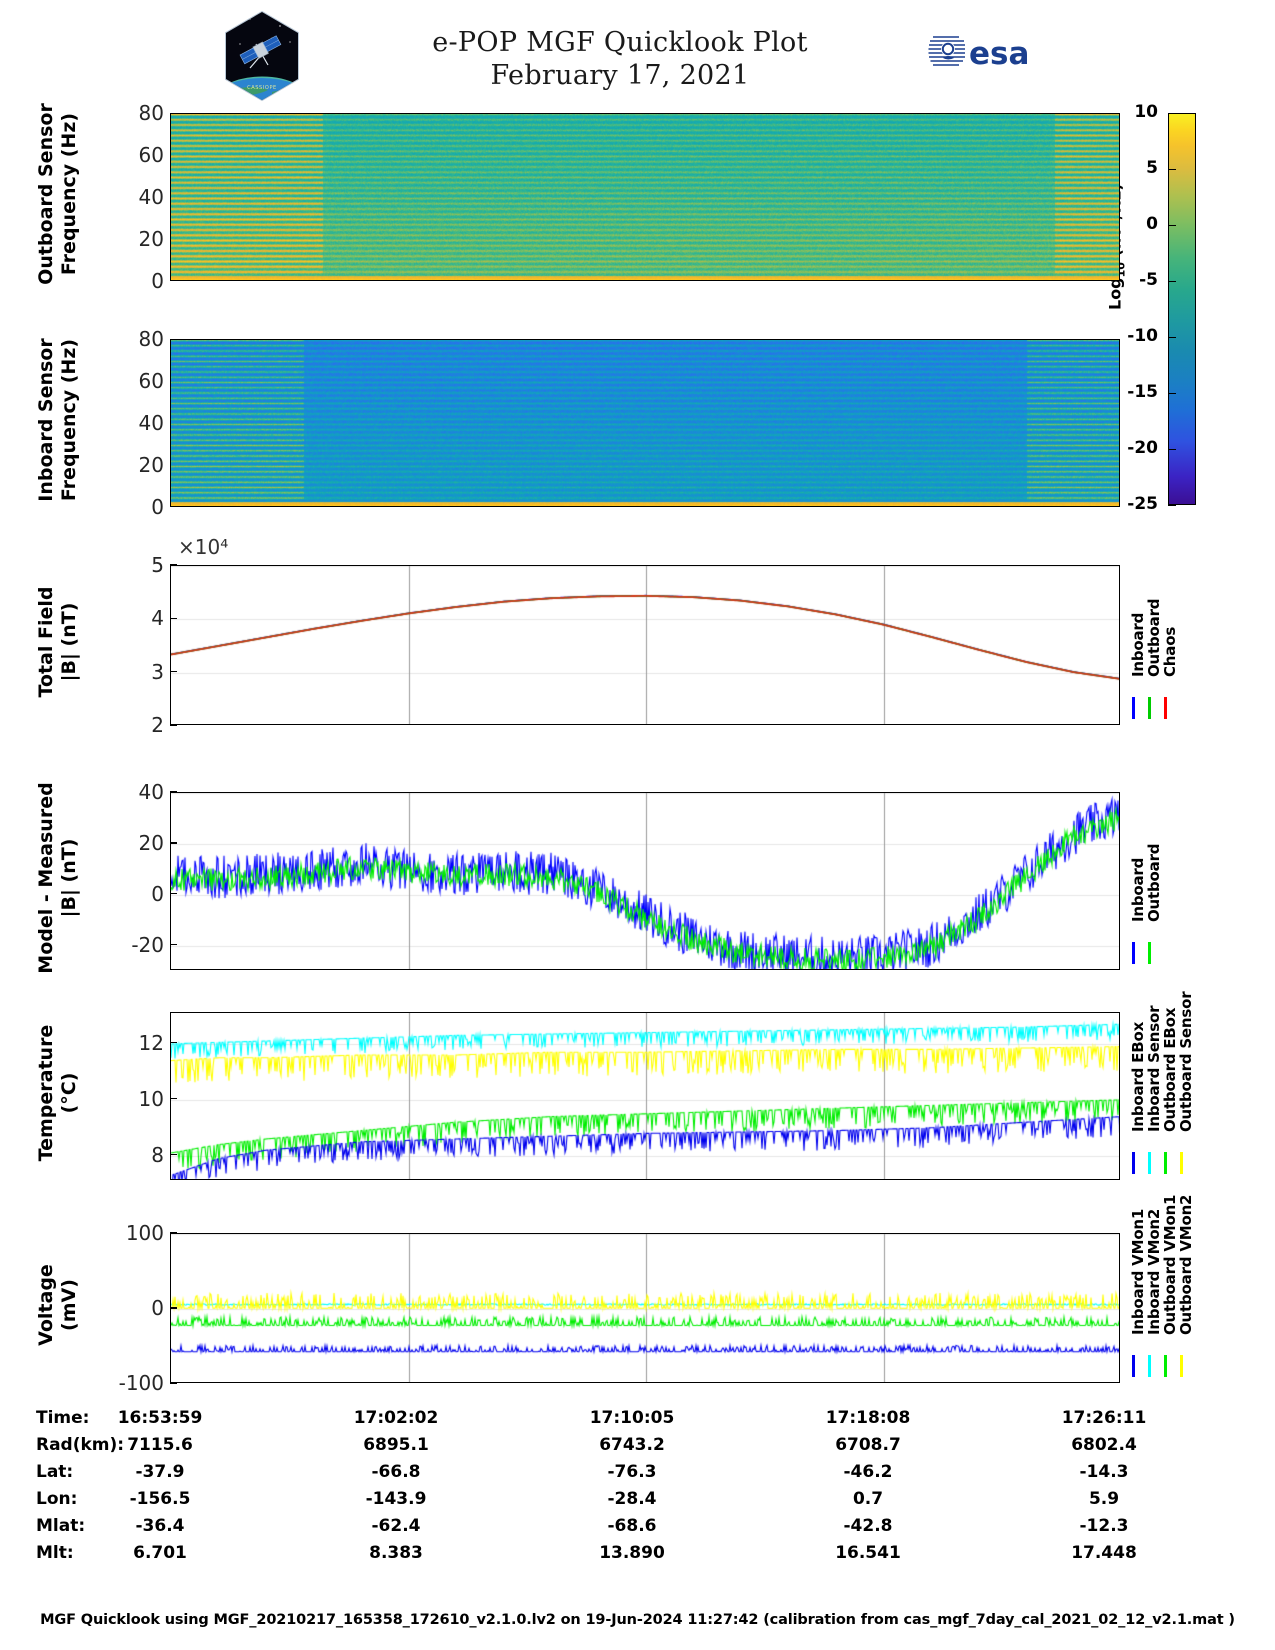  What do you see at coordinates (868, 1472) in the screenshot?
I see `ephemeris-cell: -46.2` at bounding box center [868, 1472].